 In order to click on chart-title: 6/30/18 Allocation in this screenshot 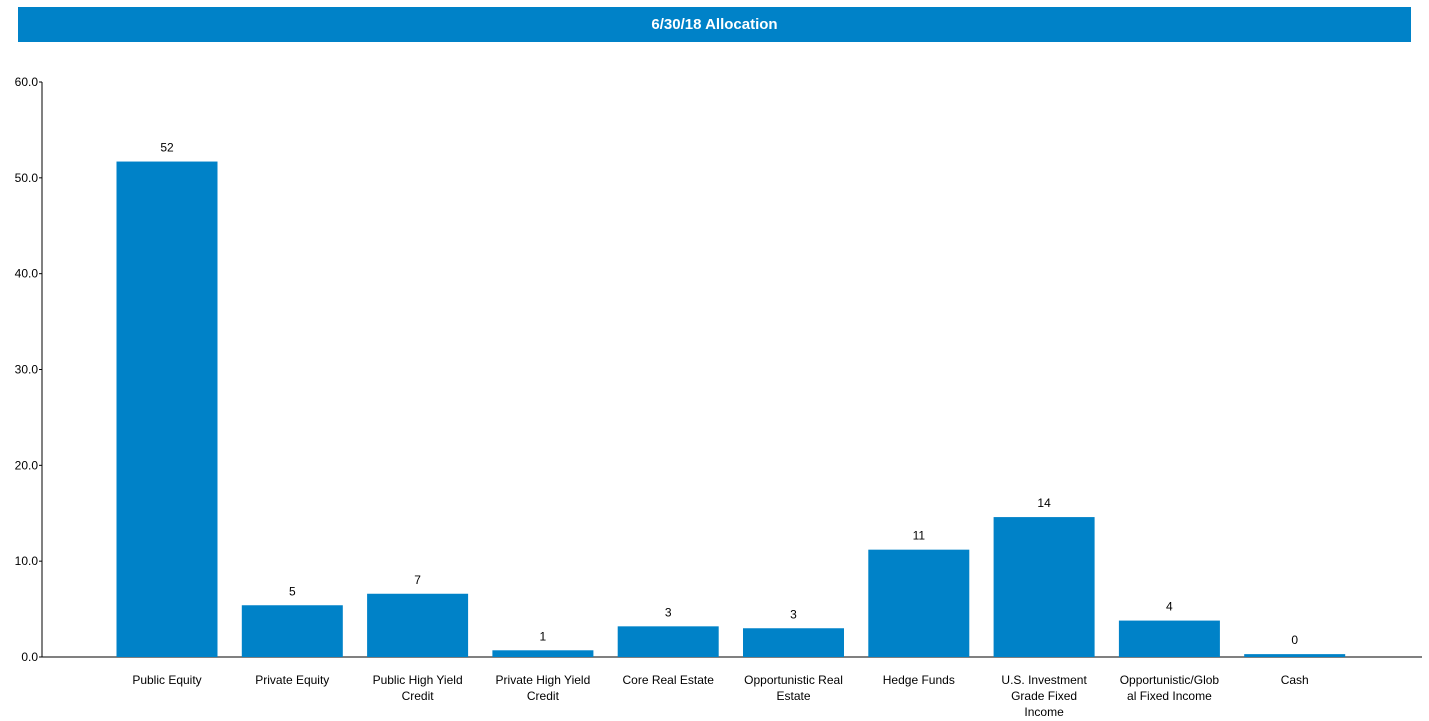, I will do `click(714, 24)`.